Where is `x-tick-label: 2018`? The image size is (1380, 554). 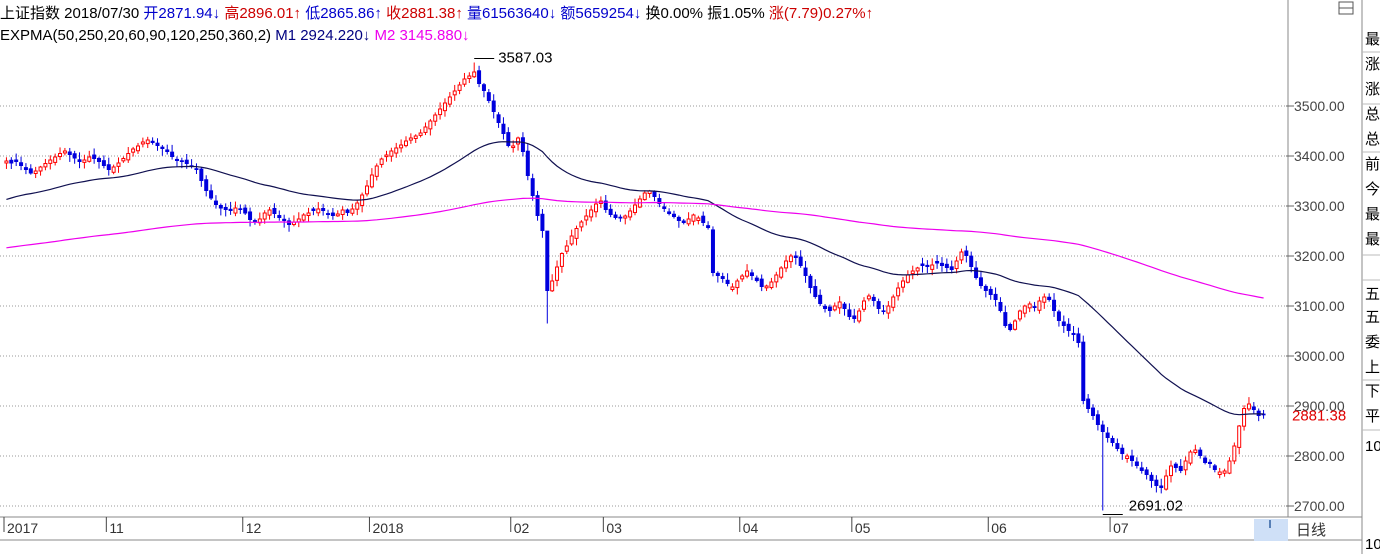
x-tick-label: 2018 is located at coordinates (387, 528).